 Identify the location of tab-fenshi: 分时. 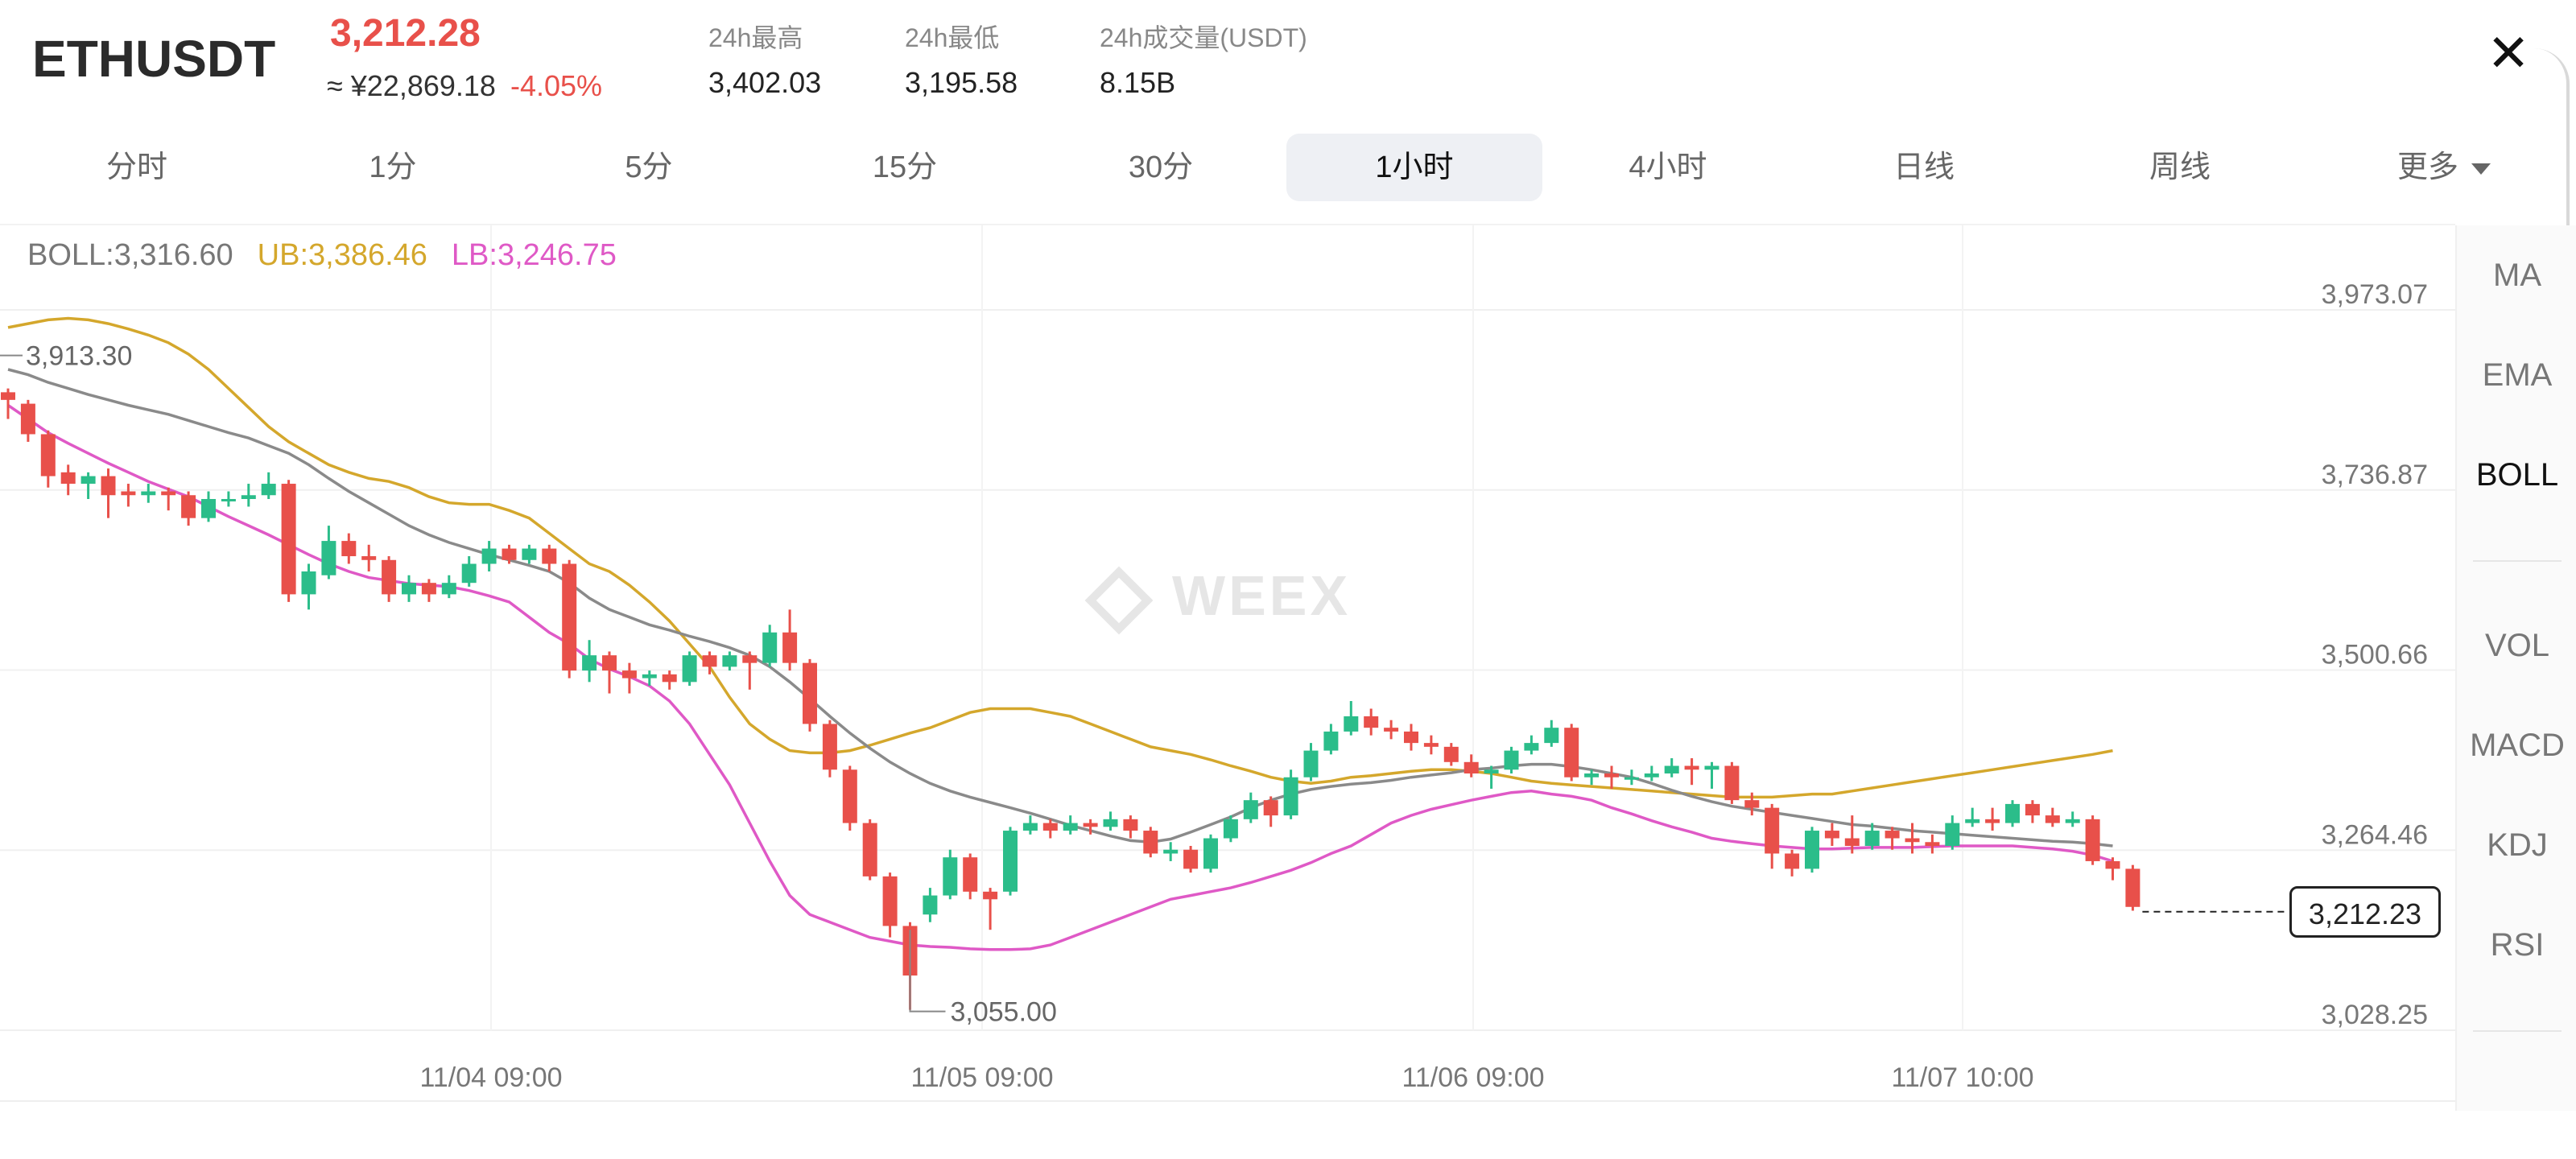
(136, 167).